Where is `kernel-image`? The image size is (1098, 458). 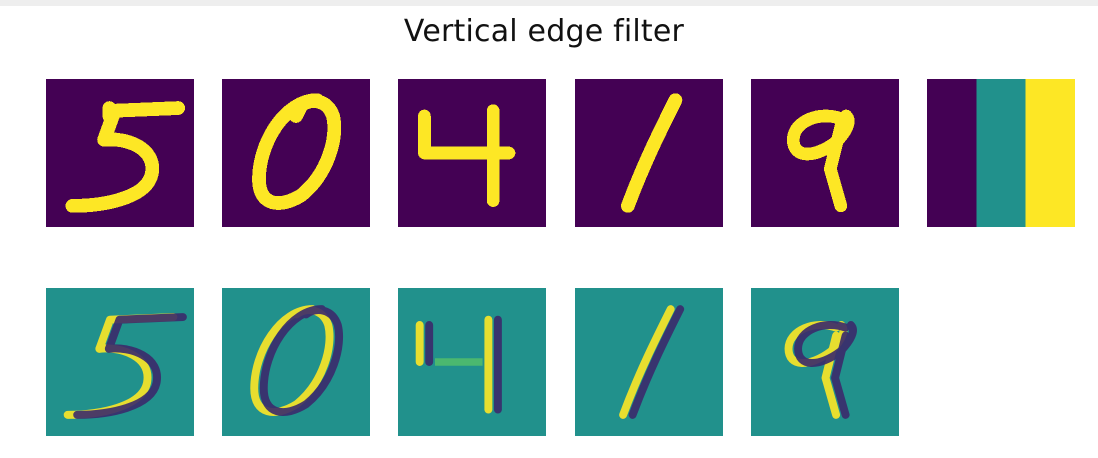
kernel-image is located at coordinates (1001, 153).